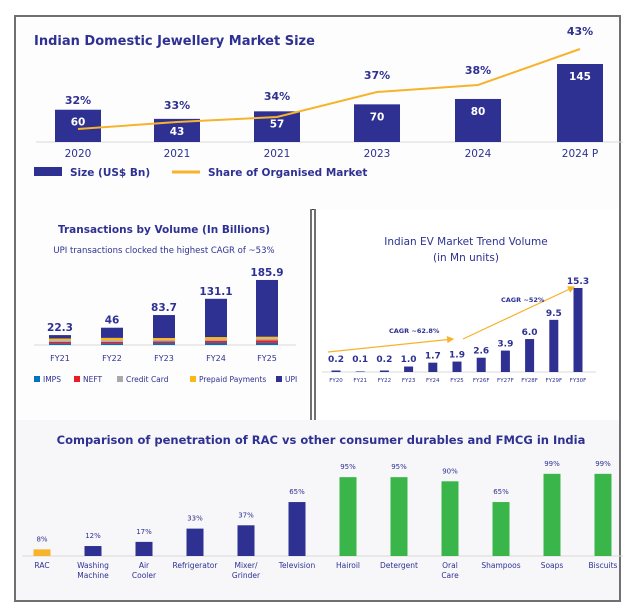 The height and width of the screenshot is (616, 636). What do you see at coordinates (48, 171) in the screenshot?
I see `legend-swatch-size` at bounding box center [48, 171].